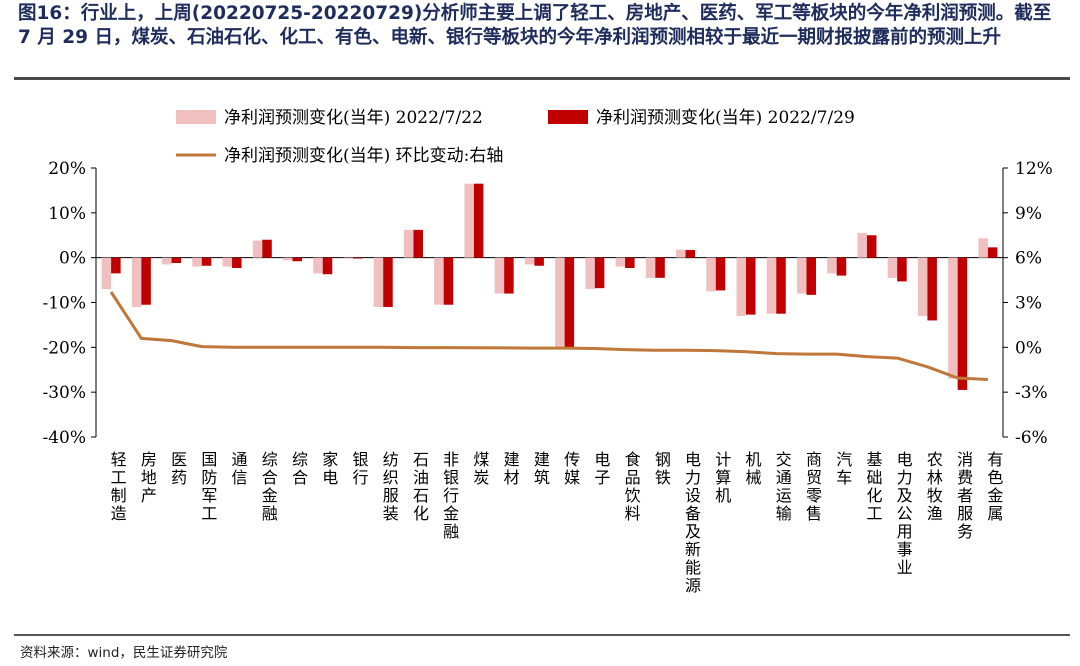 This screenshot has width=1080, height=666. I want to click on x-tick-label: 计算机, so click(721, 478).